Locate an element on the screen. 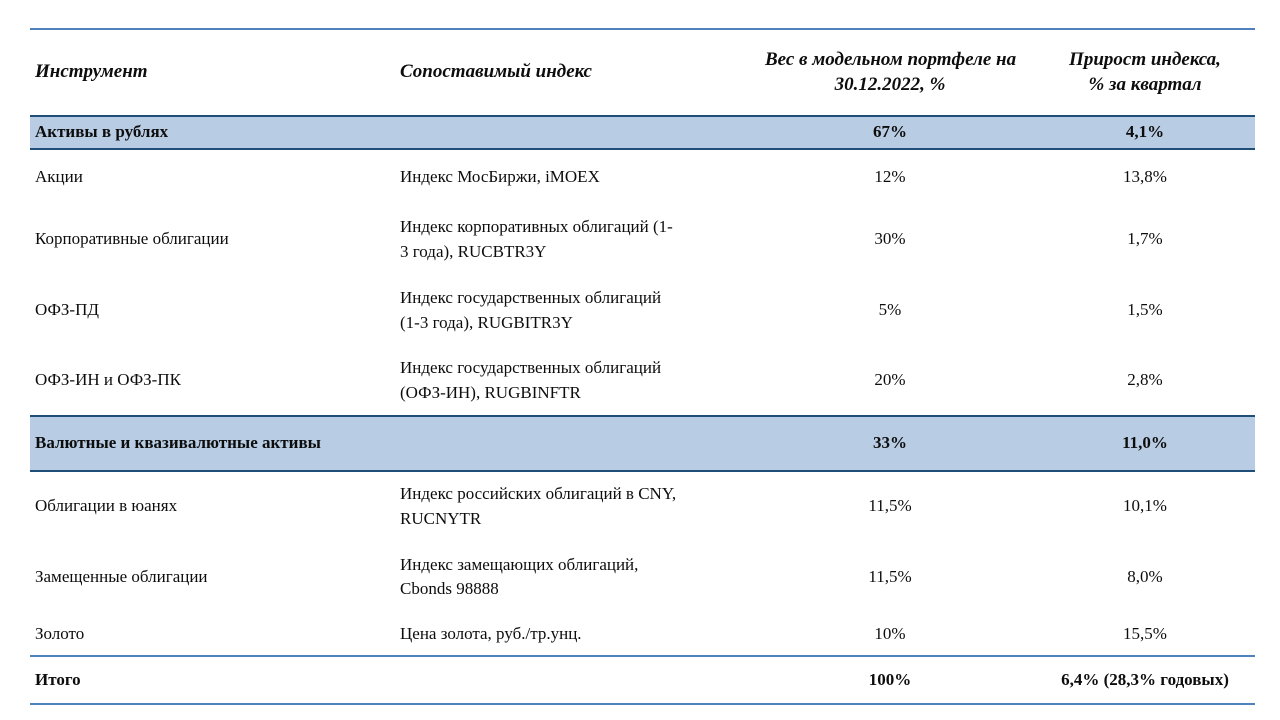 The width and height of the screenshot is (1280, 720). cell-index: Цена золота, руб./тр.унц. is located at coordinates (491, 633).